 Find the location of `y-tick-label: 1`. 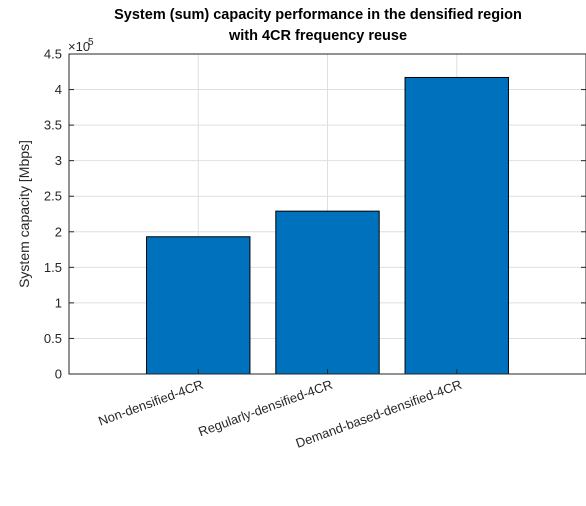

y-tick-label: 1 is located at coordinates (58, 302).